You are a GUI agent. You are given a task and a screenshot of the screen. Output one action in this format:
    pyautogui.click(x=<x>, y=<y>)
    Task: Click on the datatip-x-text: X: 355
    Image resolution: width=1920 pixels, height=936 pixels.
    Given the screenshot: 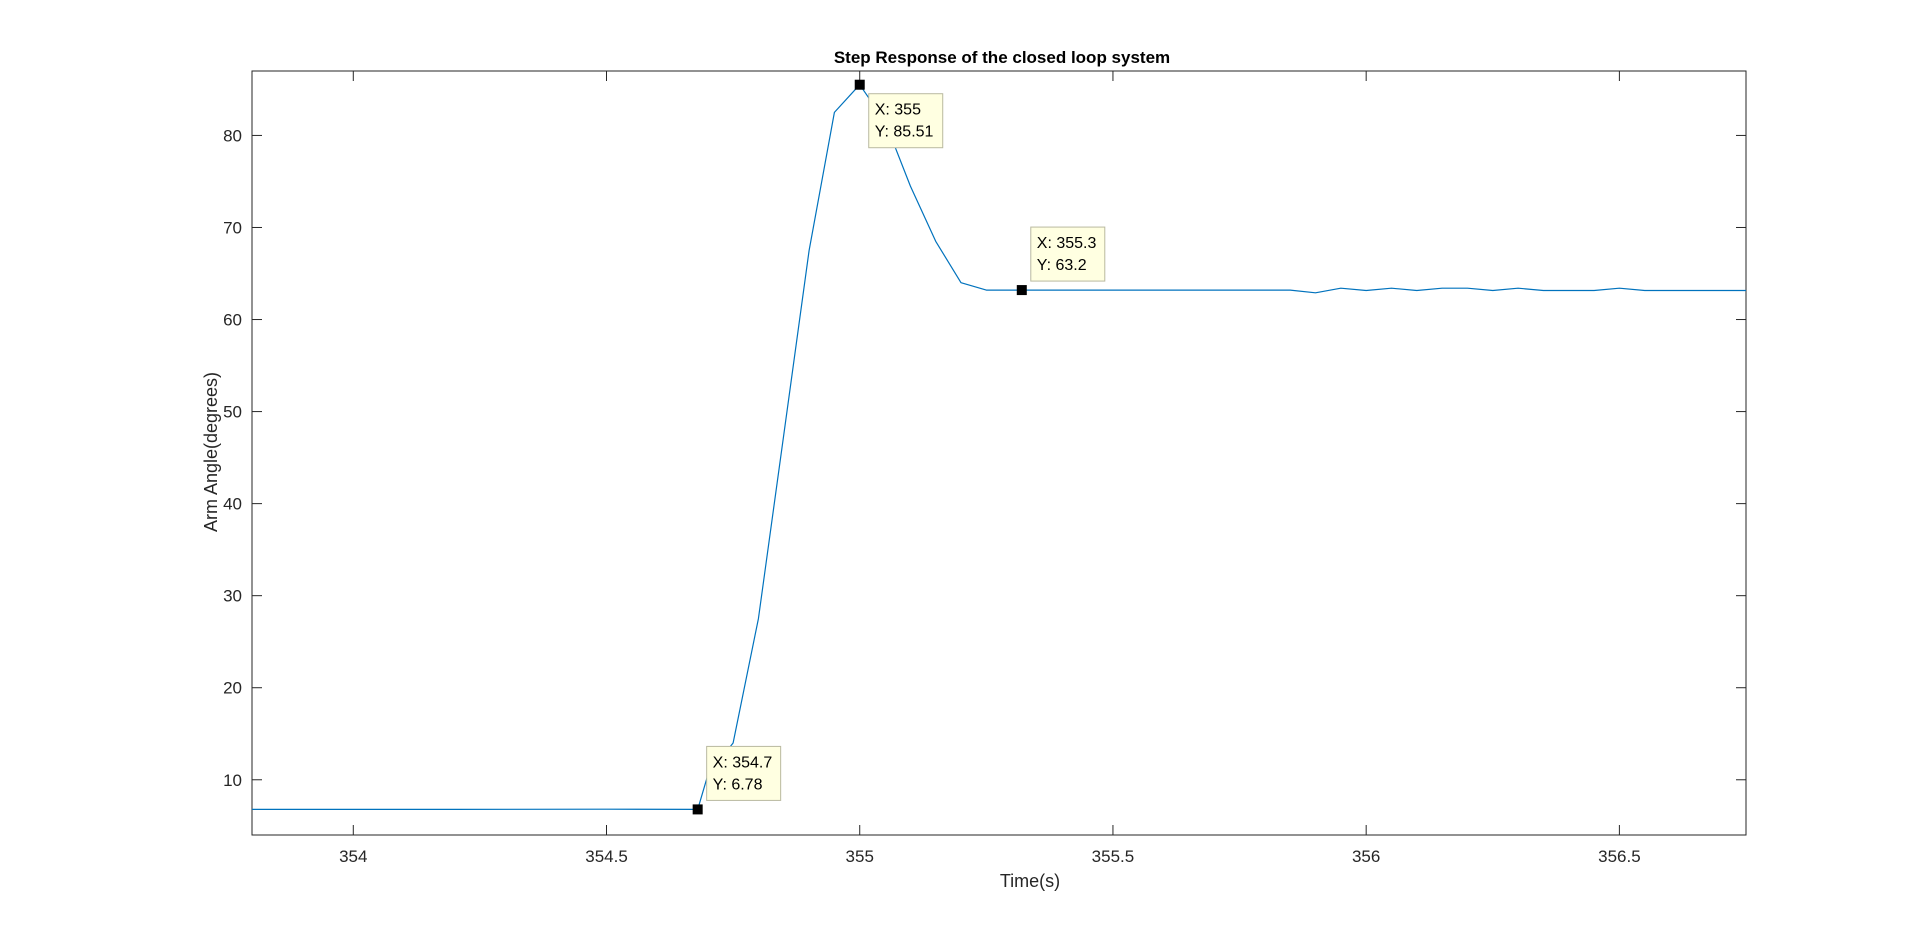 What is the action you would take?
    pyautogui.click(x=898, y=110)
    